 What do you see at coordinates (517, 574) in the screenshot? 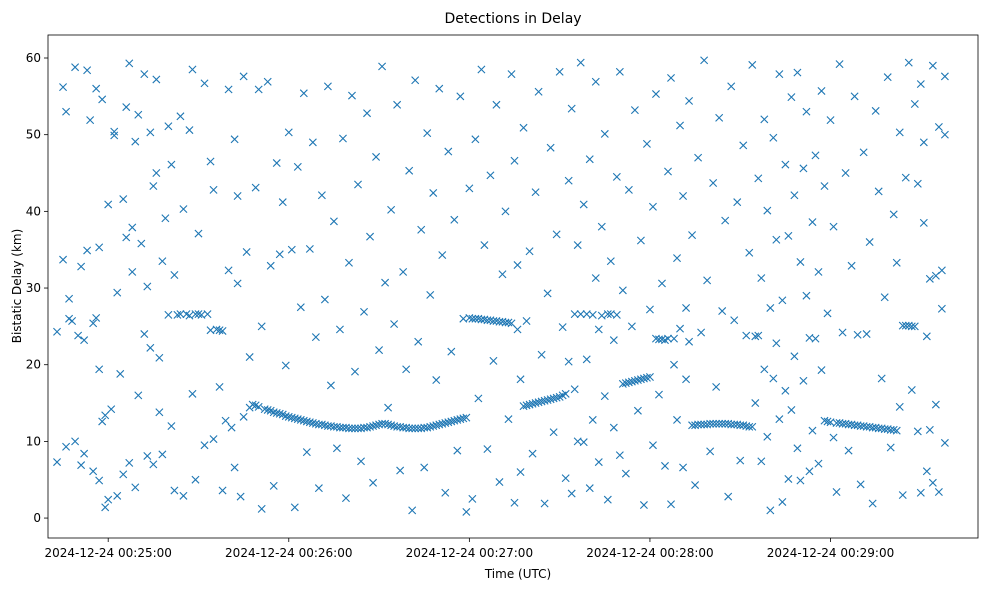
I see `x-axis-label: Time (UTC)` at bounding box center [517, 574].